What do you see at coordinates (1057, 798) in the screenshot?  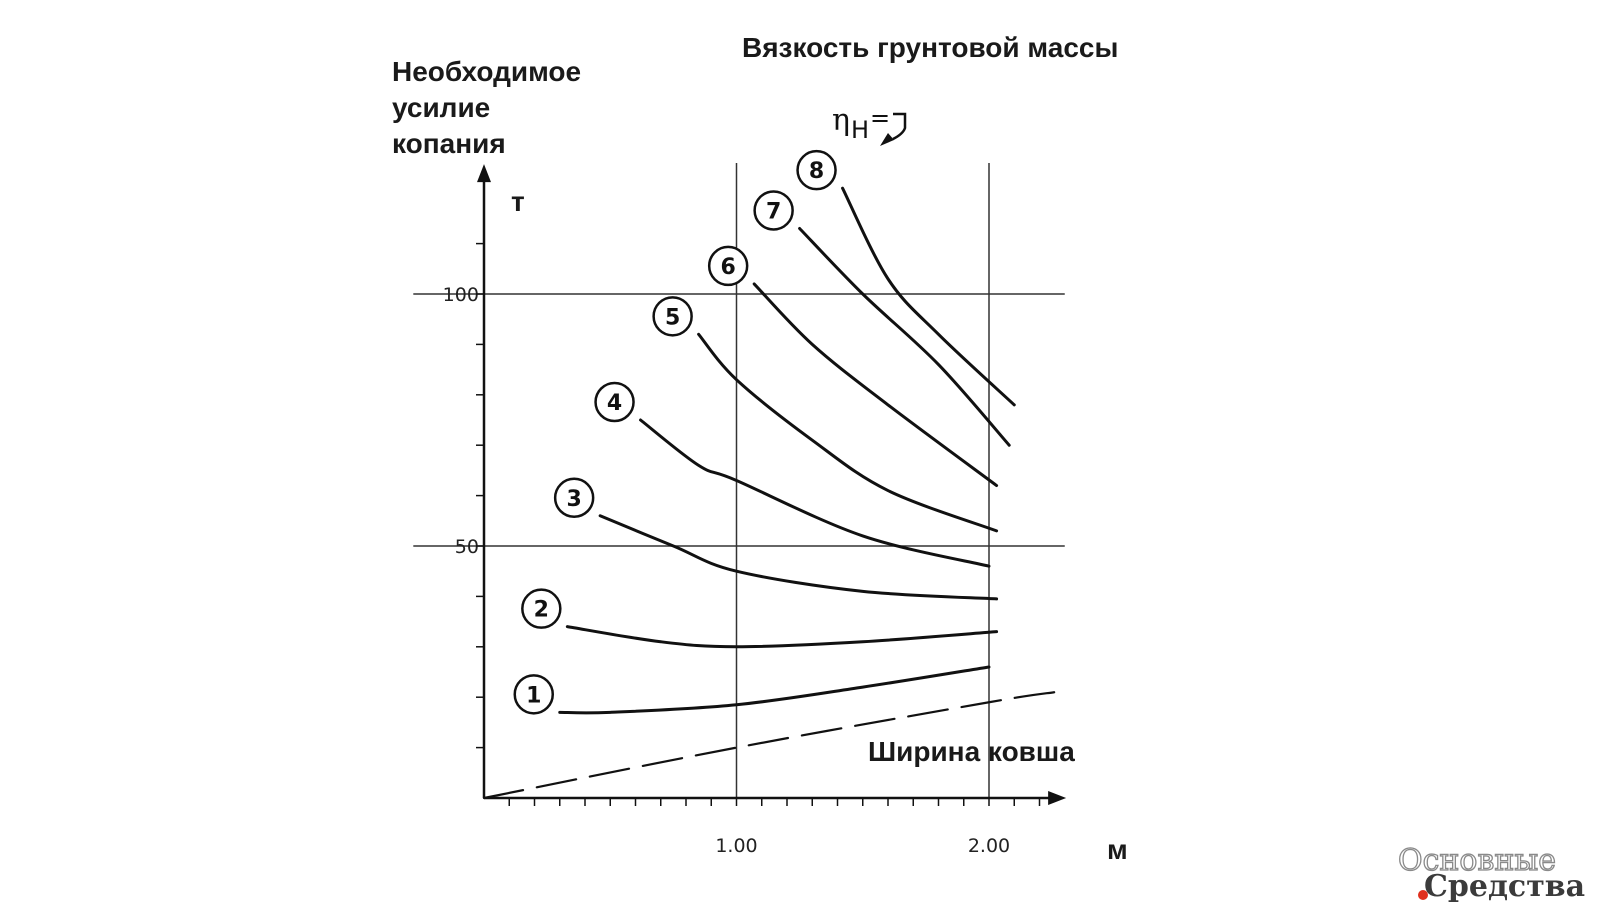 I see `x-axis-arrow` at bounding box center [1057, 798].